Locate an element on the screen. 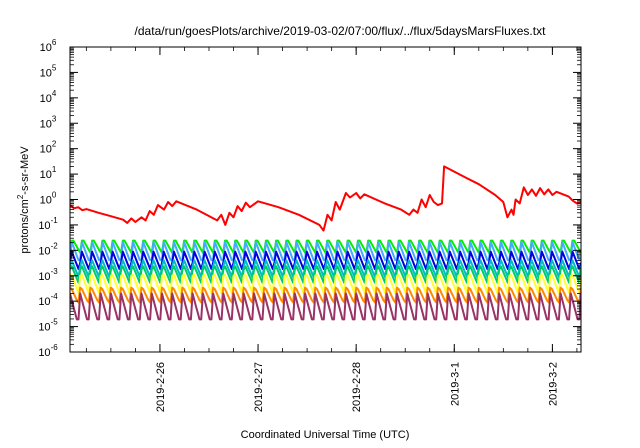 Image resolution: width=640 pixels, height=448 pixels. y-tick-label: 10² is located at coordinates (48, 148).